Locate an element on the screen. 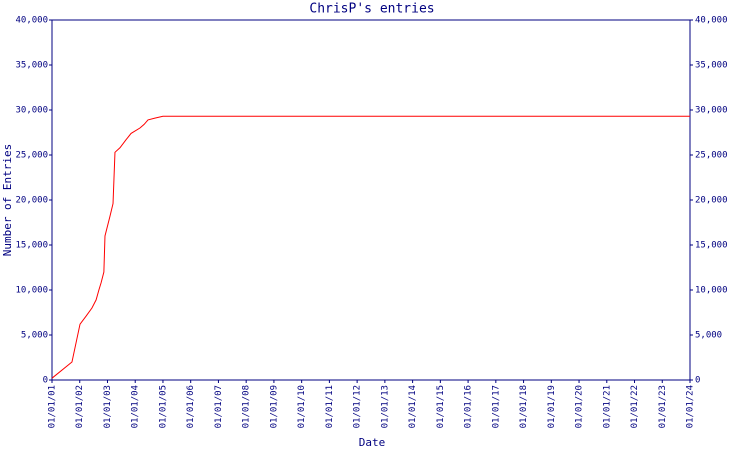 This screenshot has height=450, width=750. y-tick-label: 30,000 is located at coordinates (31, 111).